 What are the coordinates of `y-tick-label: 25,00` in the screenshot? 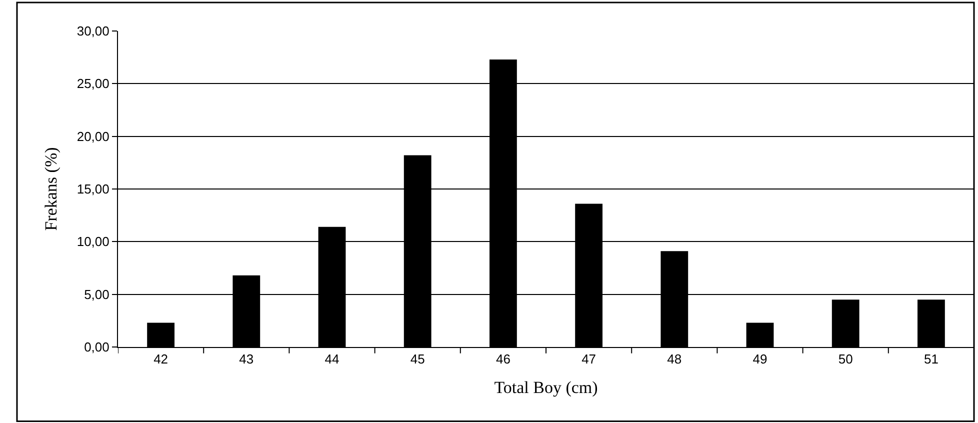 It's located at (93, 84).